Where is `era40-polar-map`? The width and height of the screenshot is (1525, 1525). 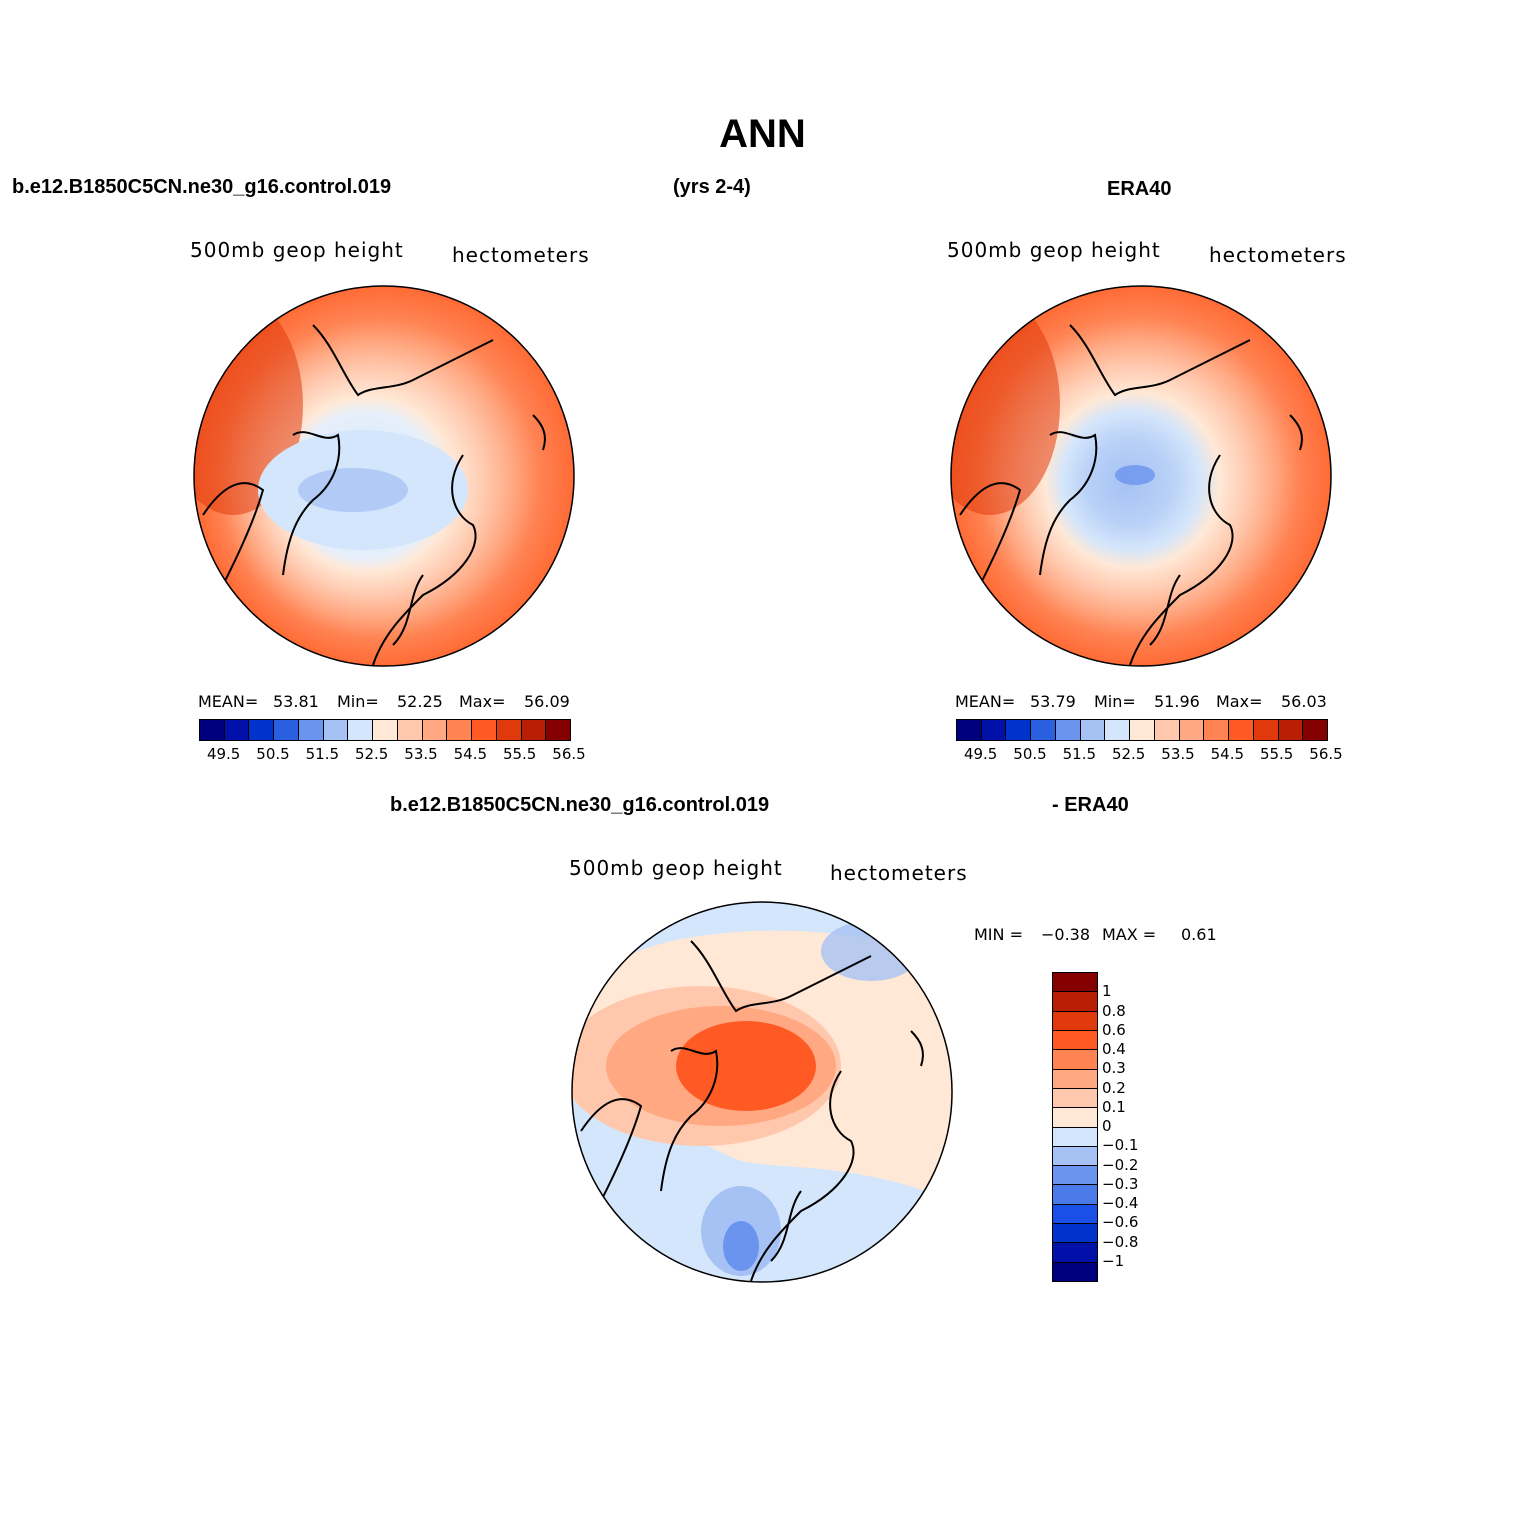 era40-polar-map is located at coordinates (1141, 476).